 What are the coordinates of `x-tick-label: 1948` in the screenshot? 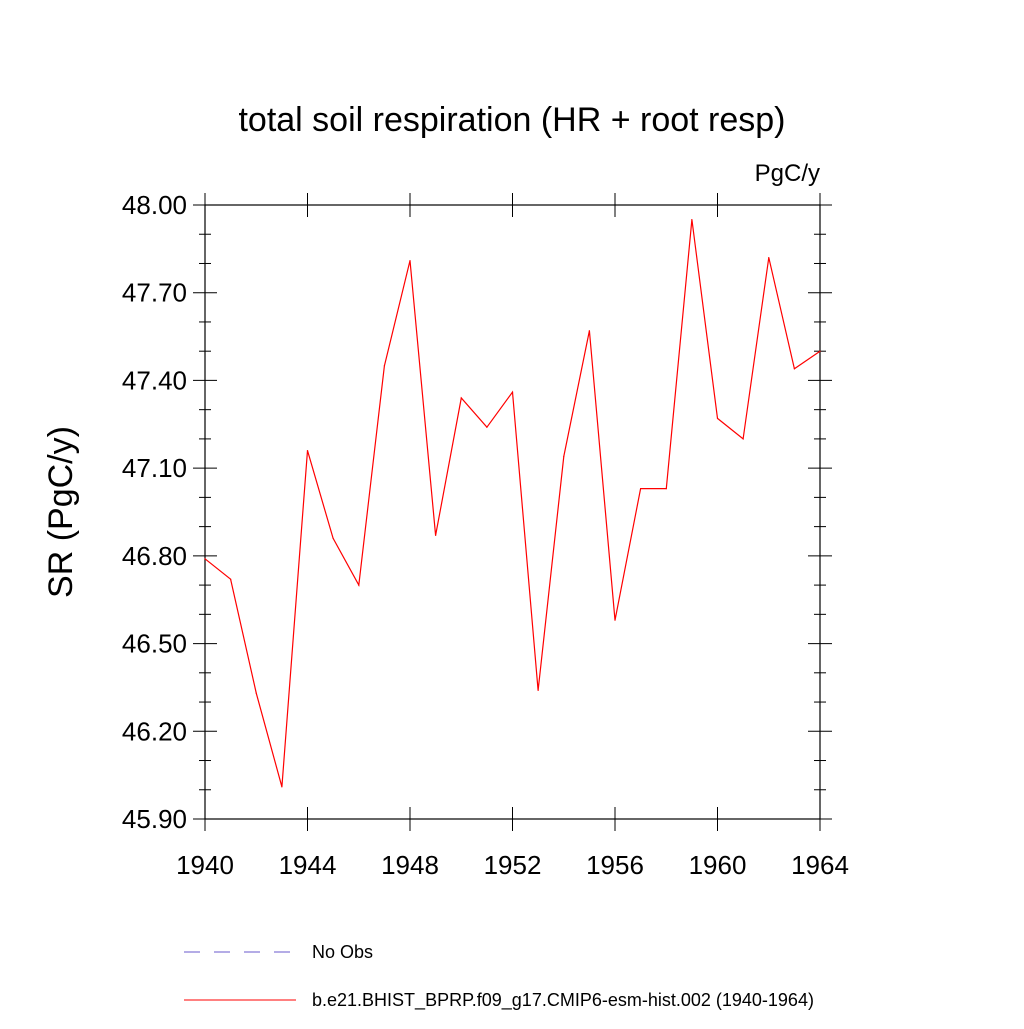 It's located at (410, 865).